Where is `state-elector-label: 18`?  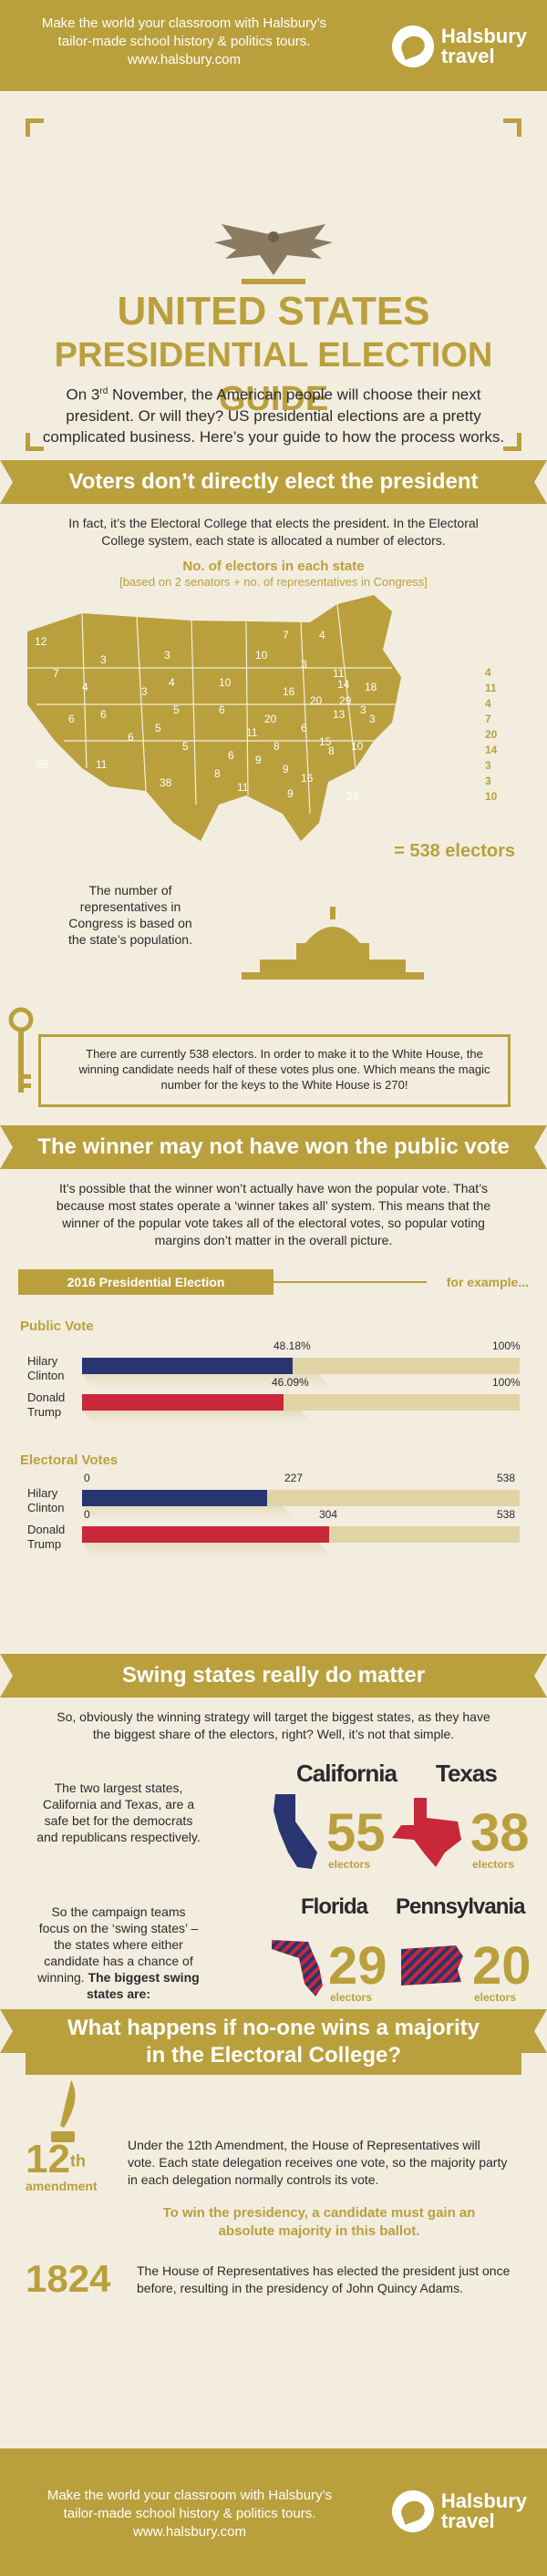 state-elector-label: 18 is located at coordinates (371, 687).